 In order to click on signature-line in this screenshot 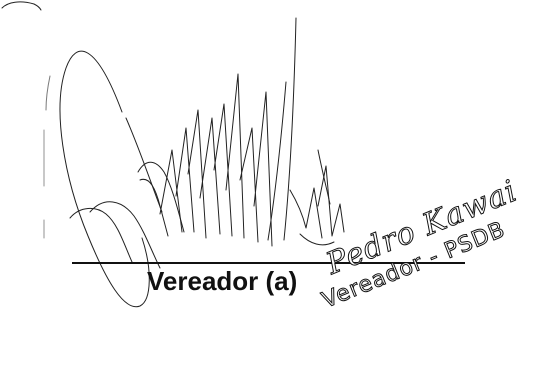, I will do `click(268, 263)`.